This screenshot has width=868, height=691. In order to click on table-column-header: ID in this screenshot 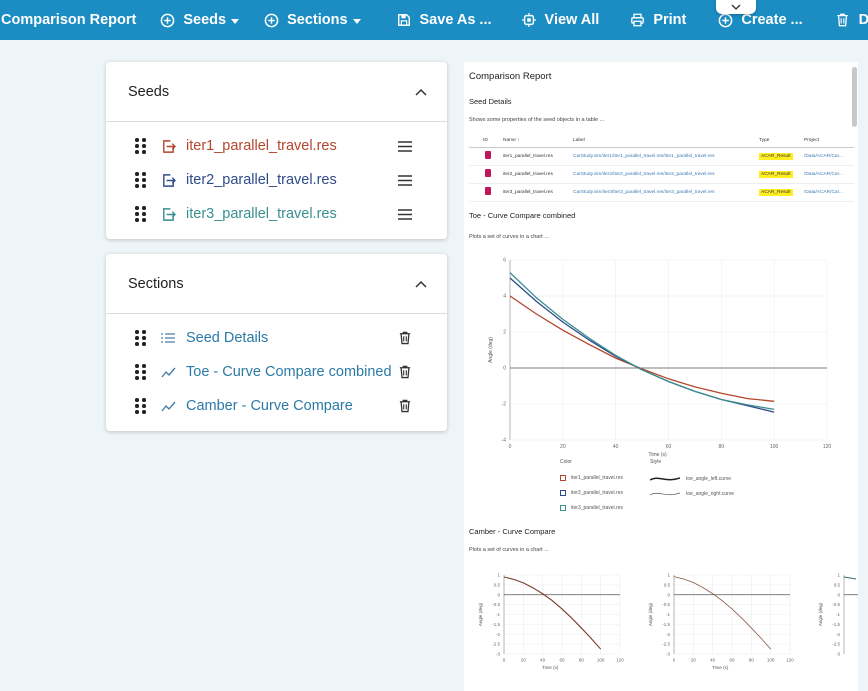, I will do `click(489, 141)`.